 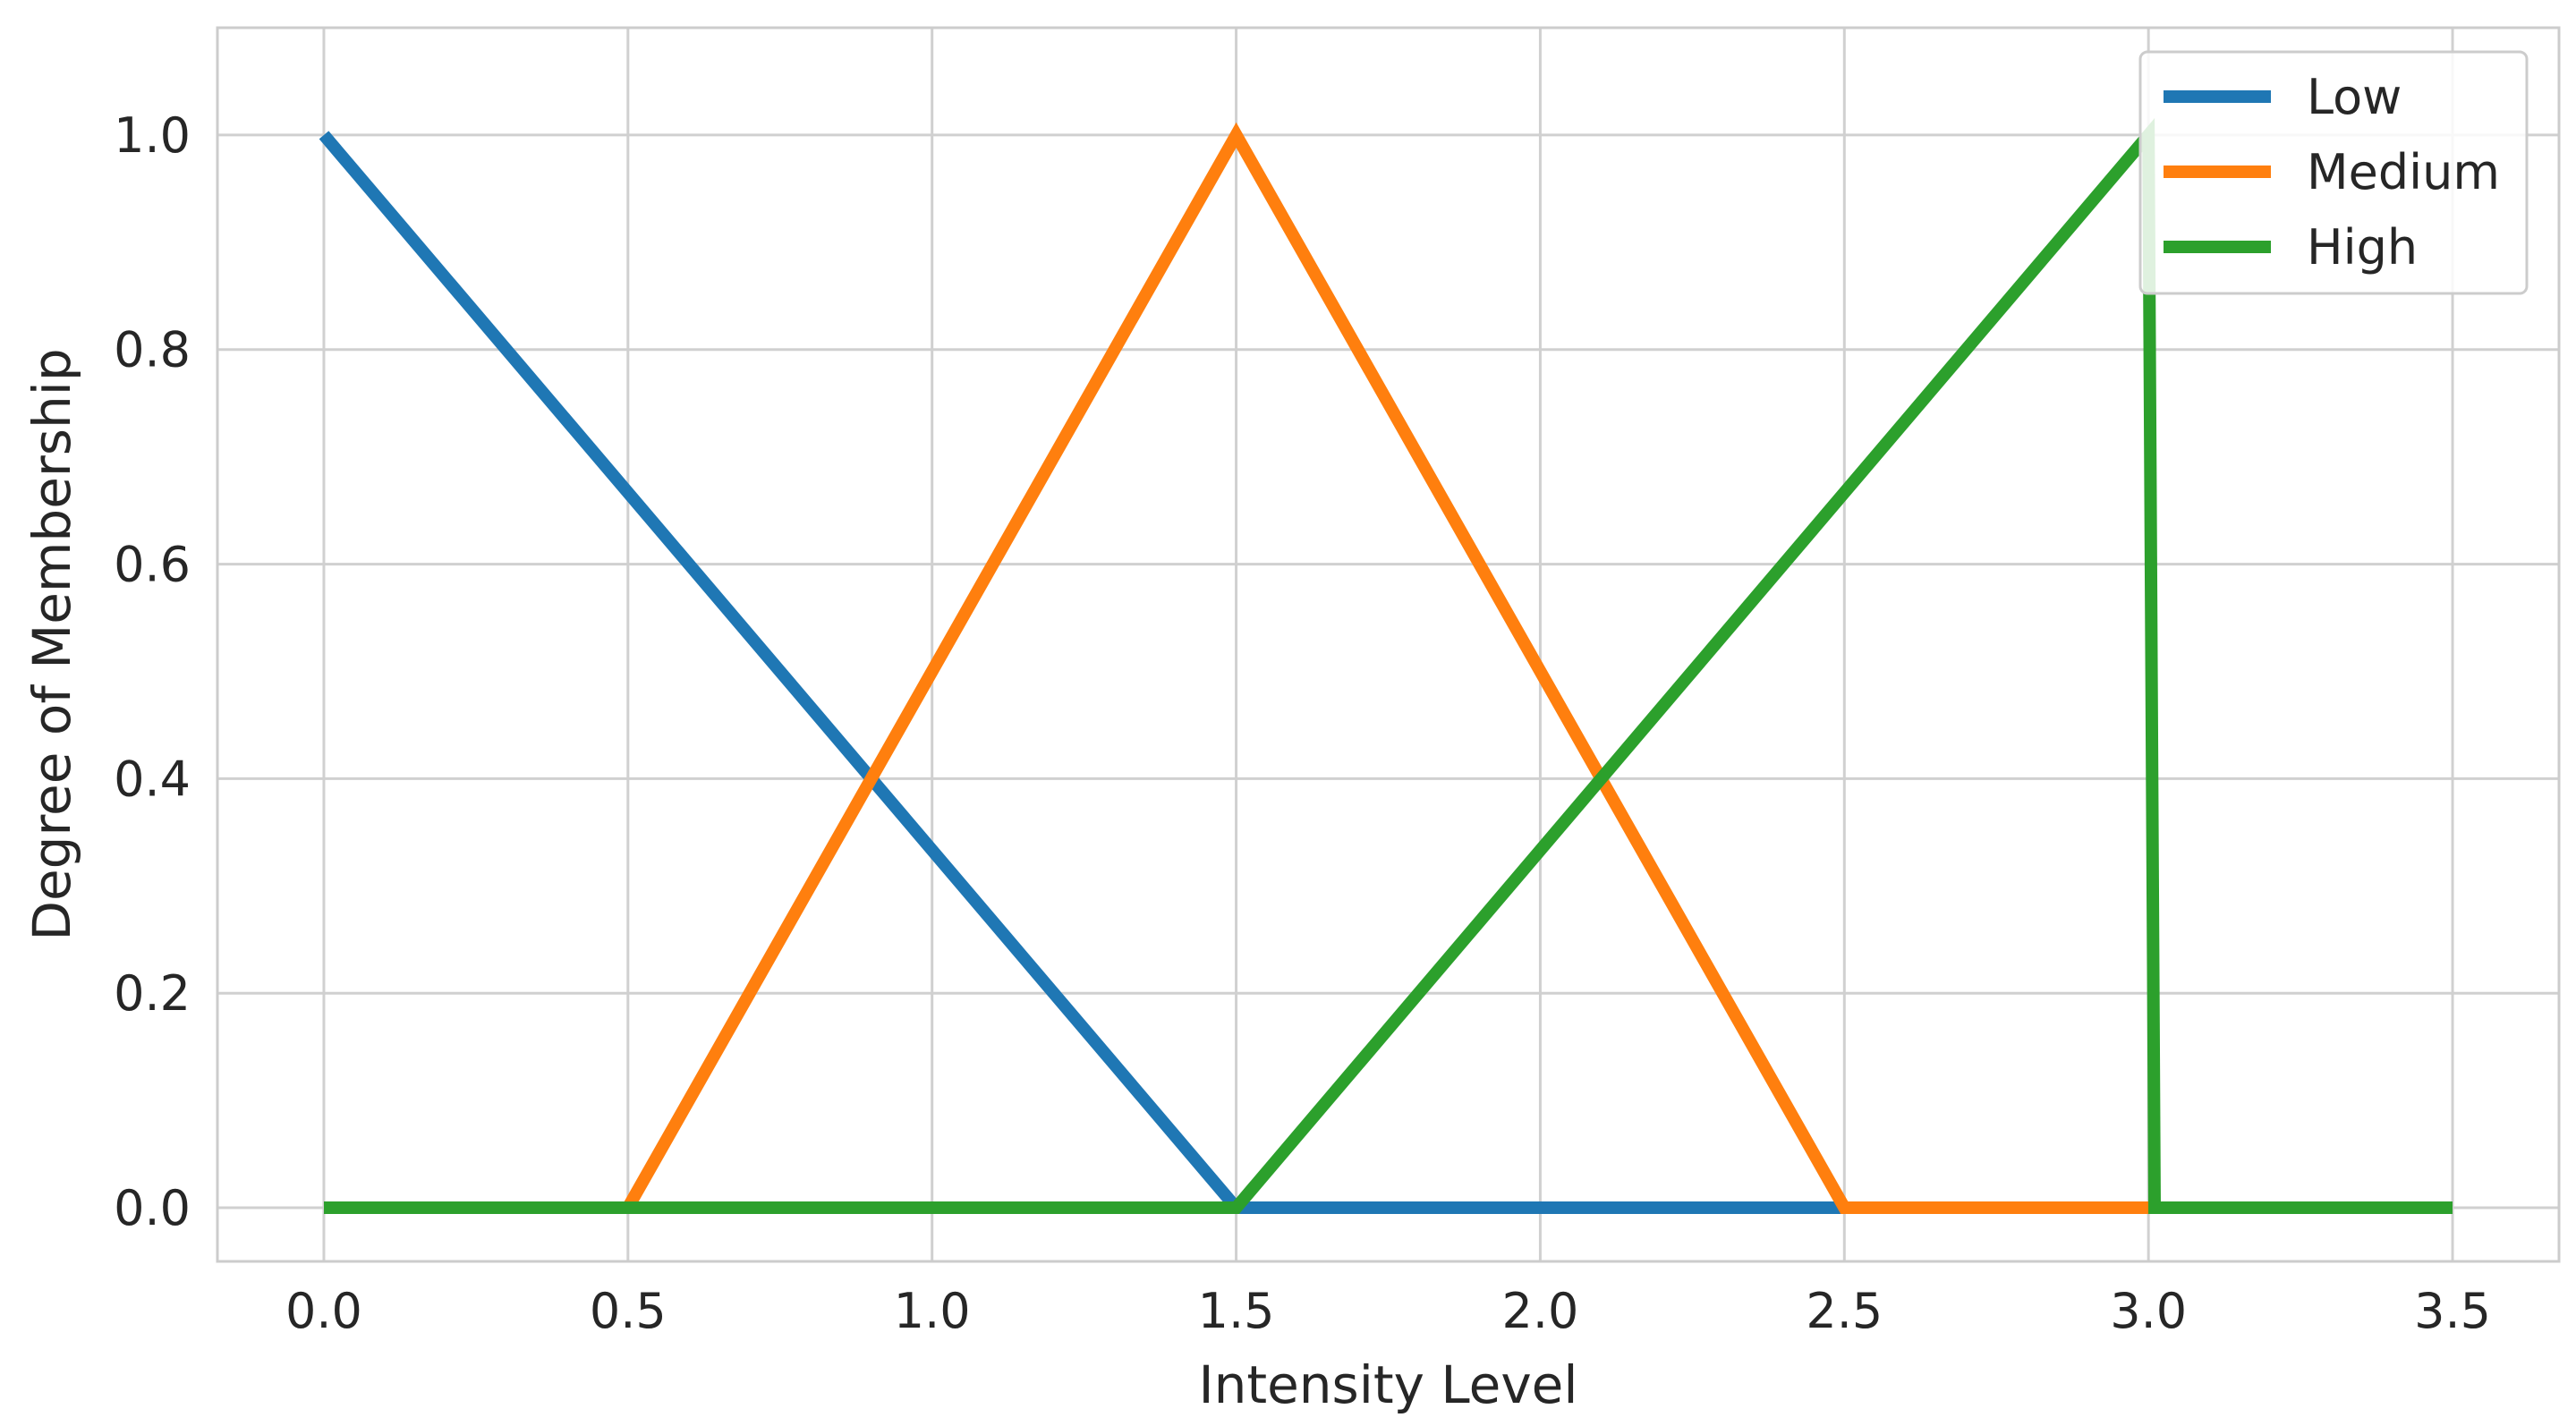 I want to click on x-tick-label: 2.5, so click(x=1844, y=1311).